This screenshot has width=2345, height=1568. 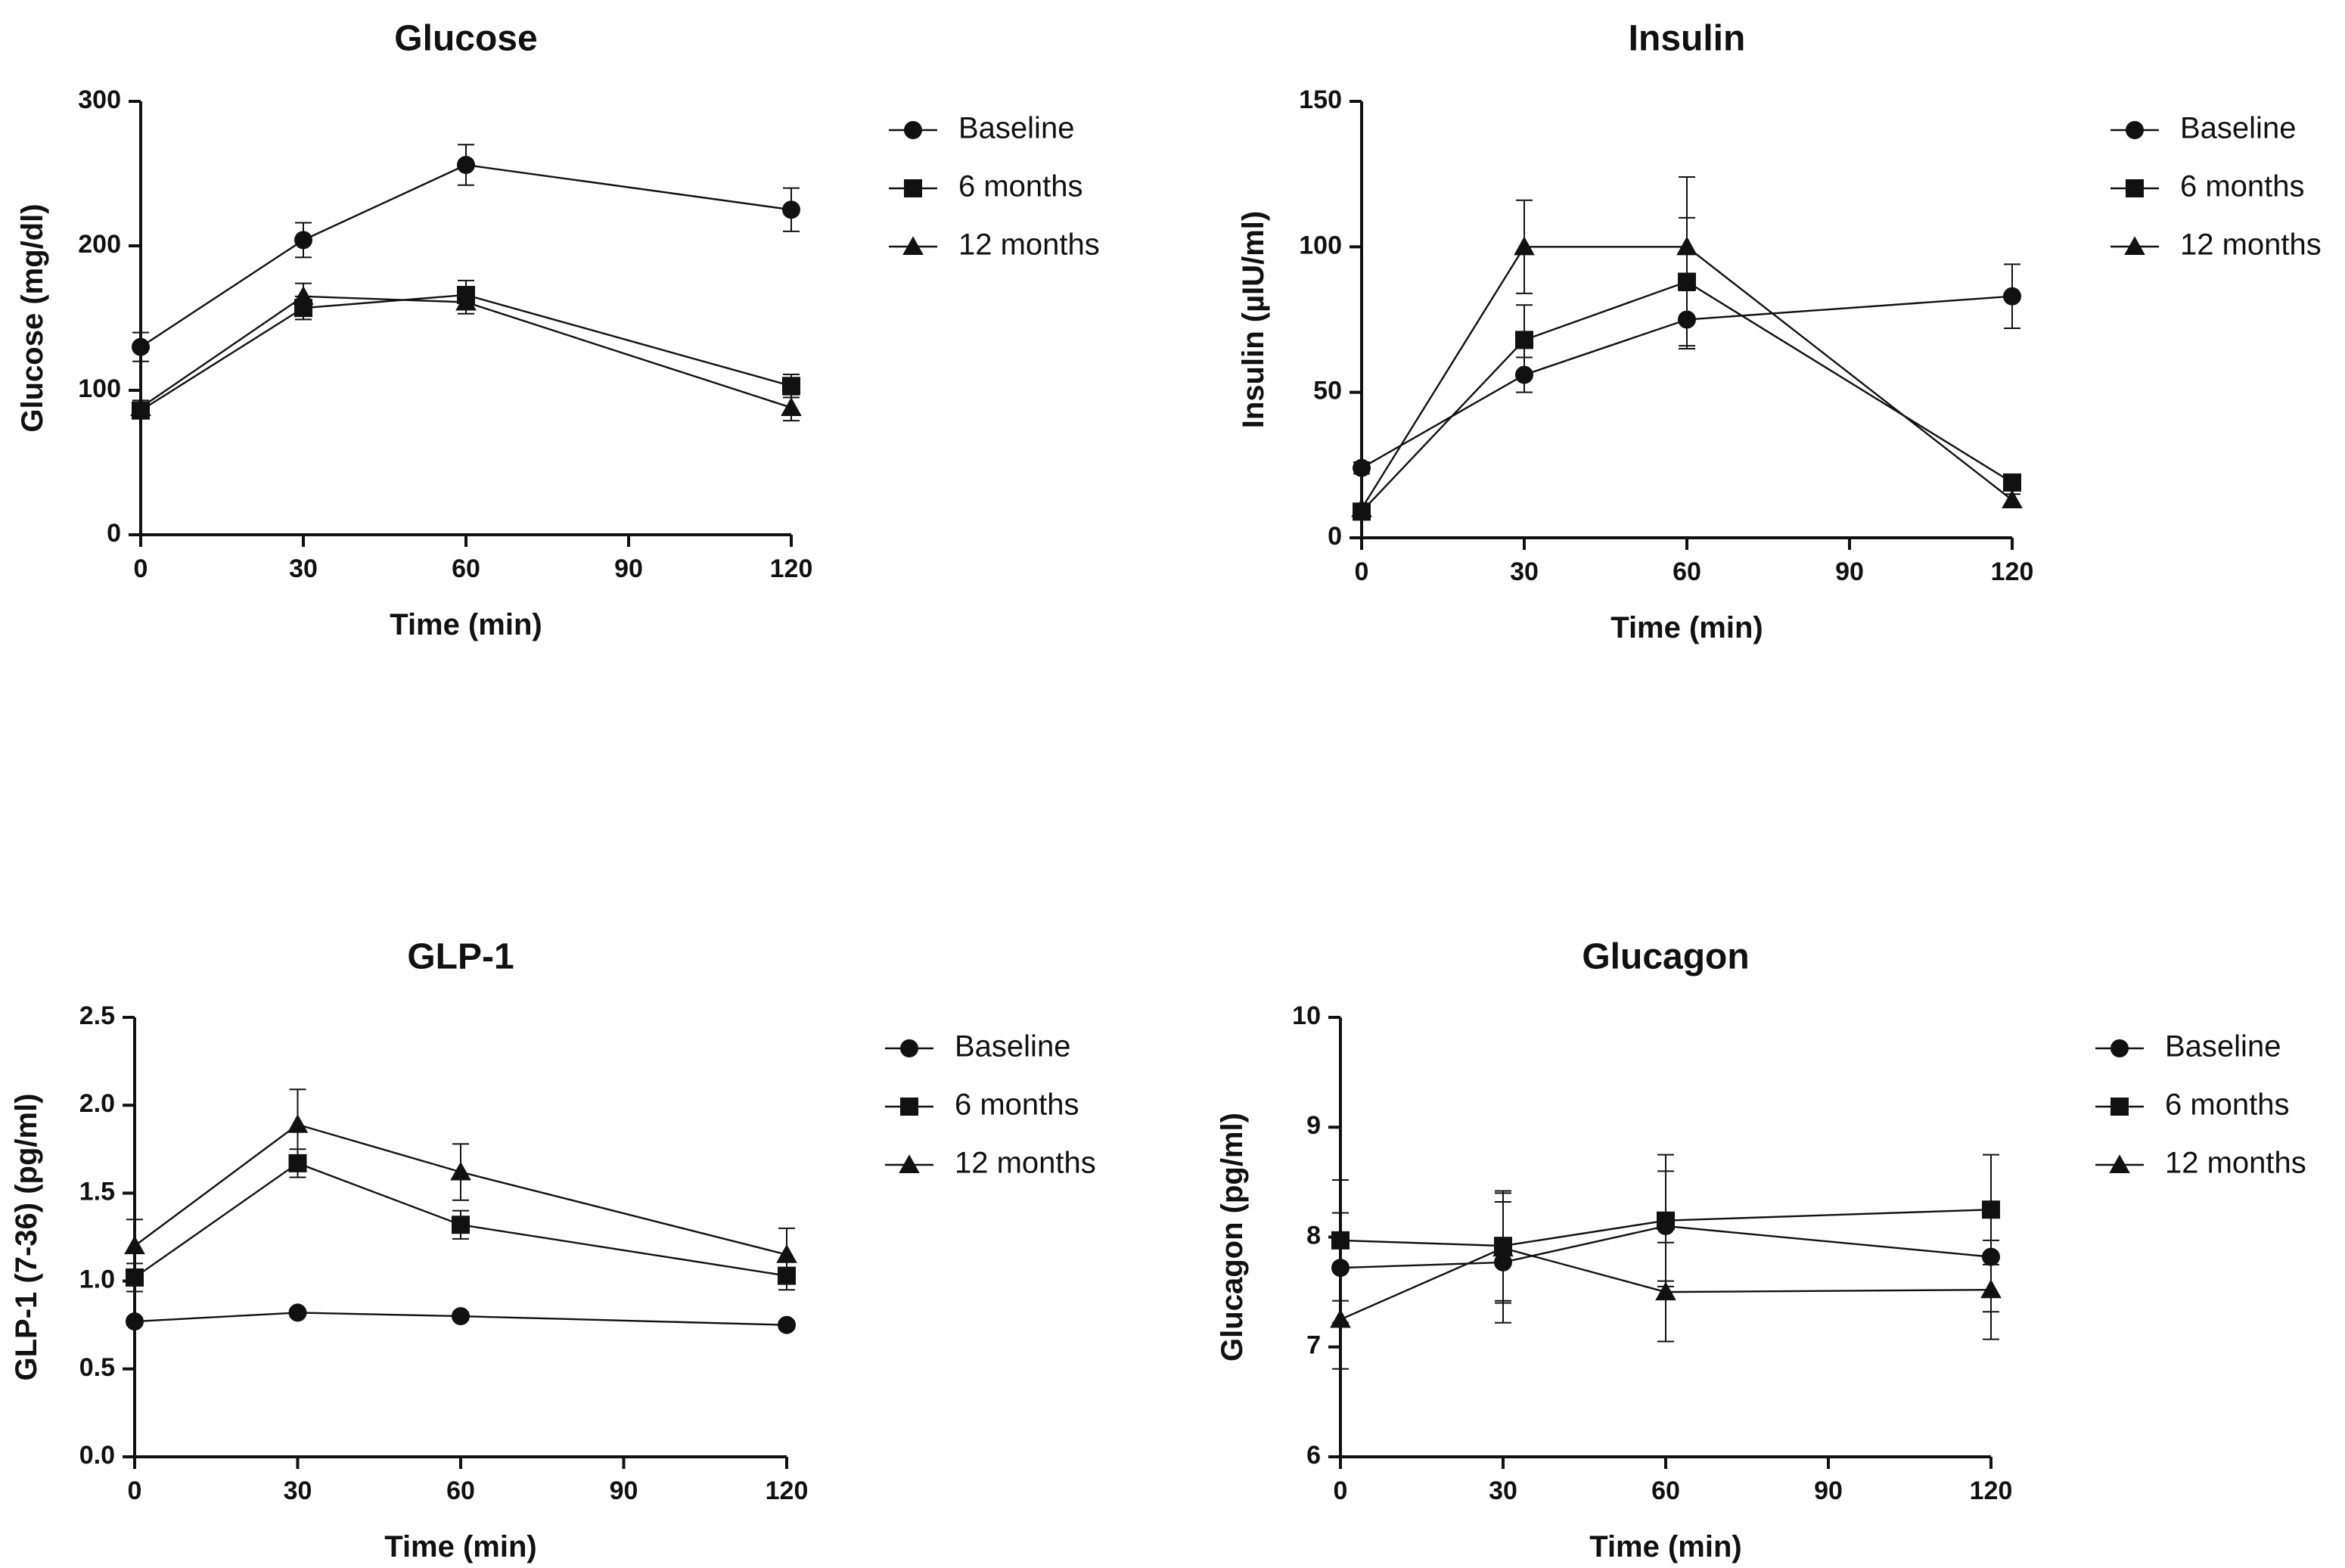 I want to click on glucose-legend-baseline: Baseline, so click(x=982, y=128).